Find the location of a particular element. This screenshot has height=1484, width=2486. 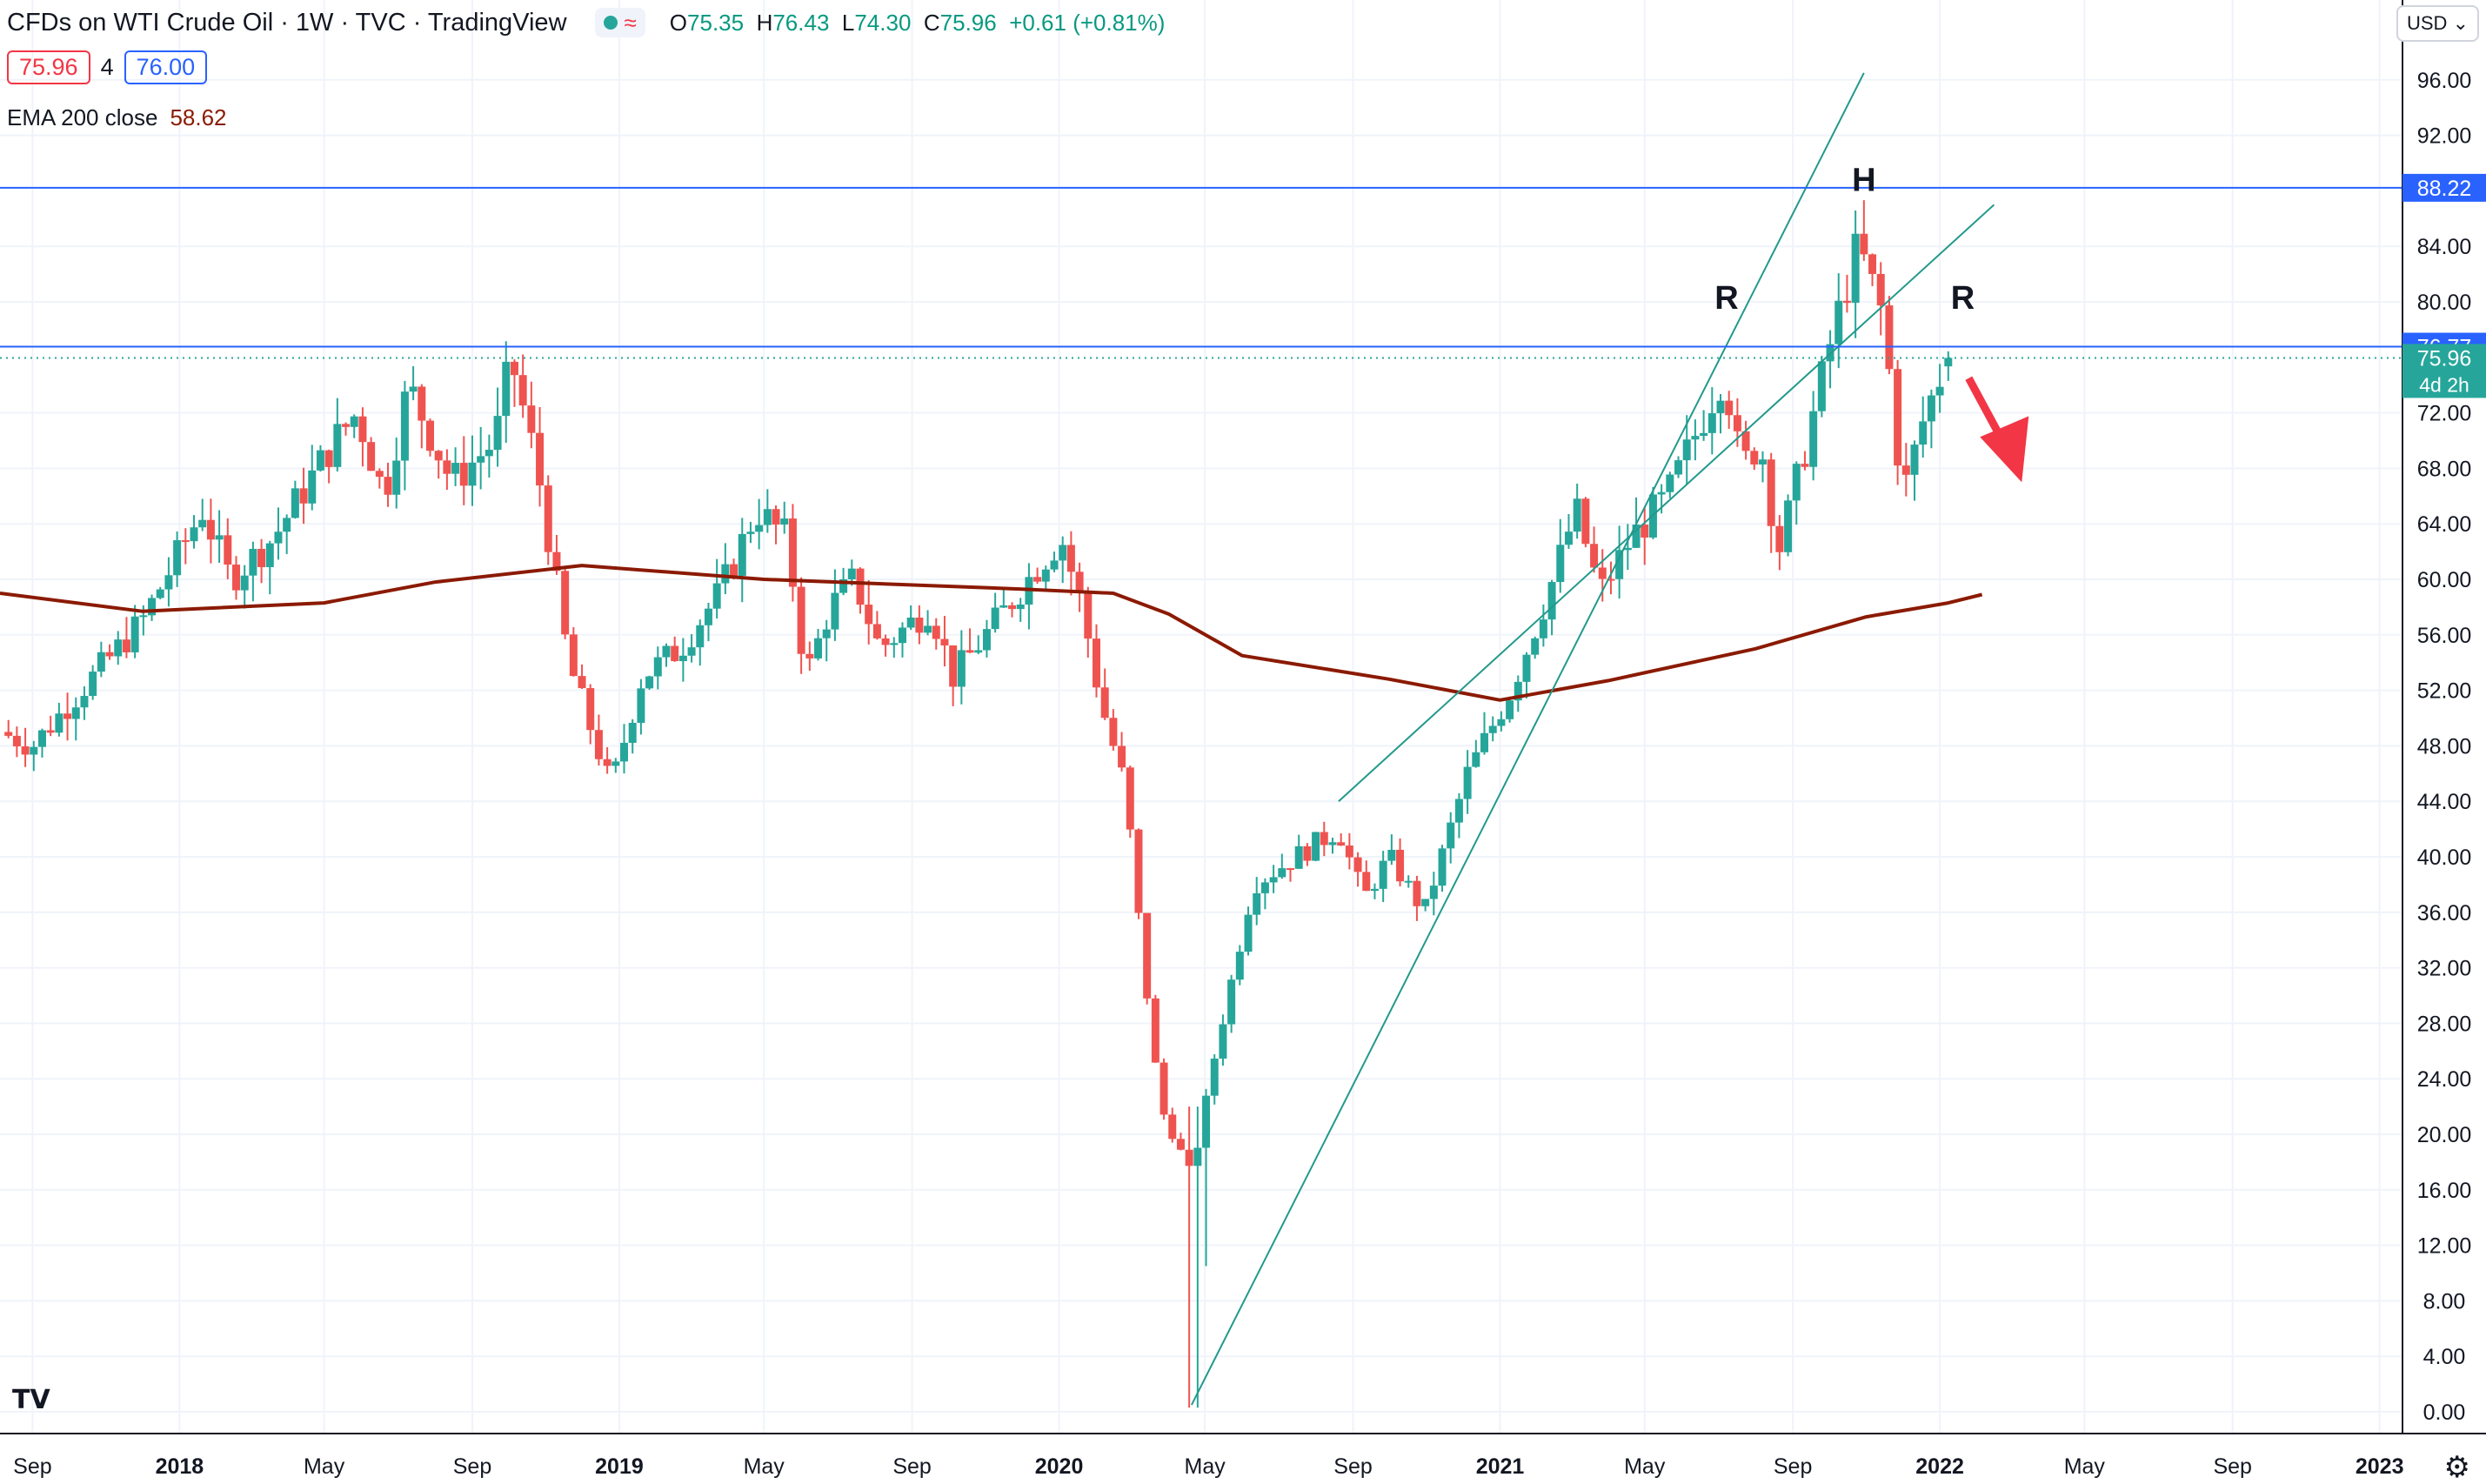

open-value: 75.35 is located at coordinates (716, 22).